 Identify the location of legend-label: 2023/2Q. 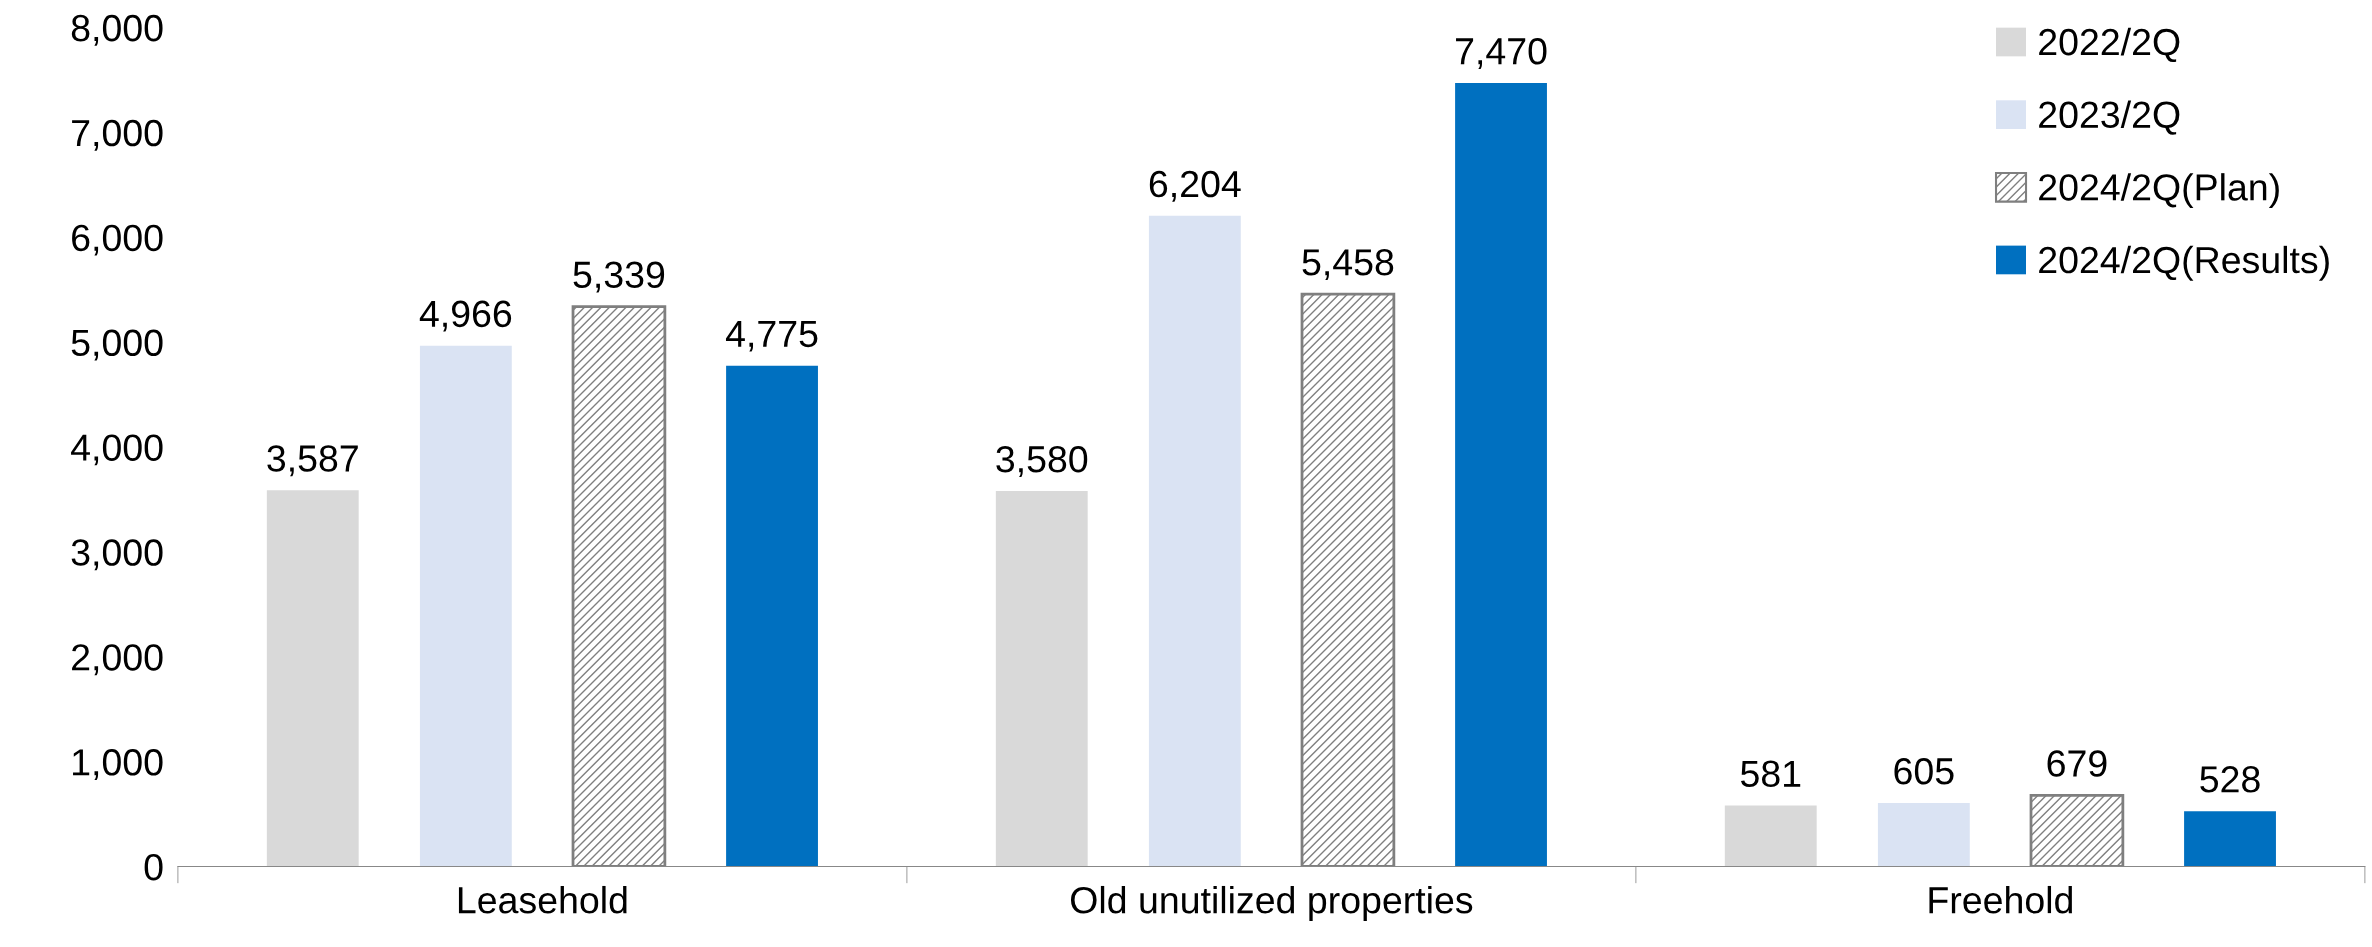
(2109, 117).